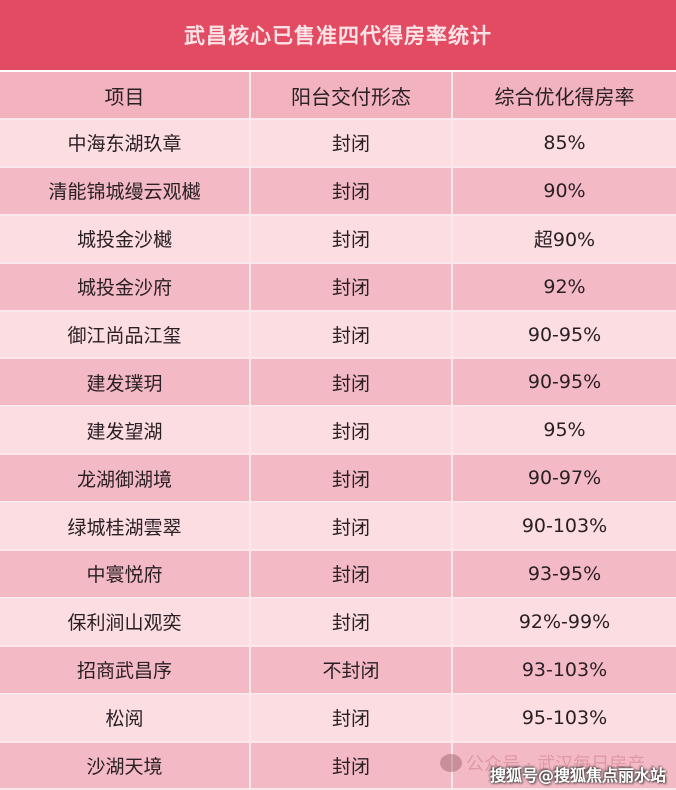 This screenshot has width=676, height=790. What do you see at coordinates (125, 479) in the screenshot?
I see `project-cell: 龙湖御湖境` at bounding box center [125, 479].